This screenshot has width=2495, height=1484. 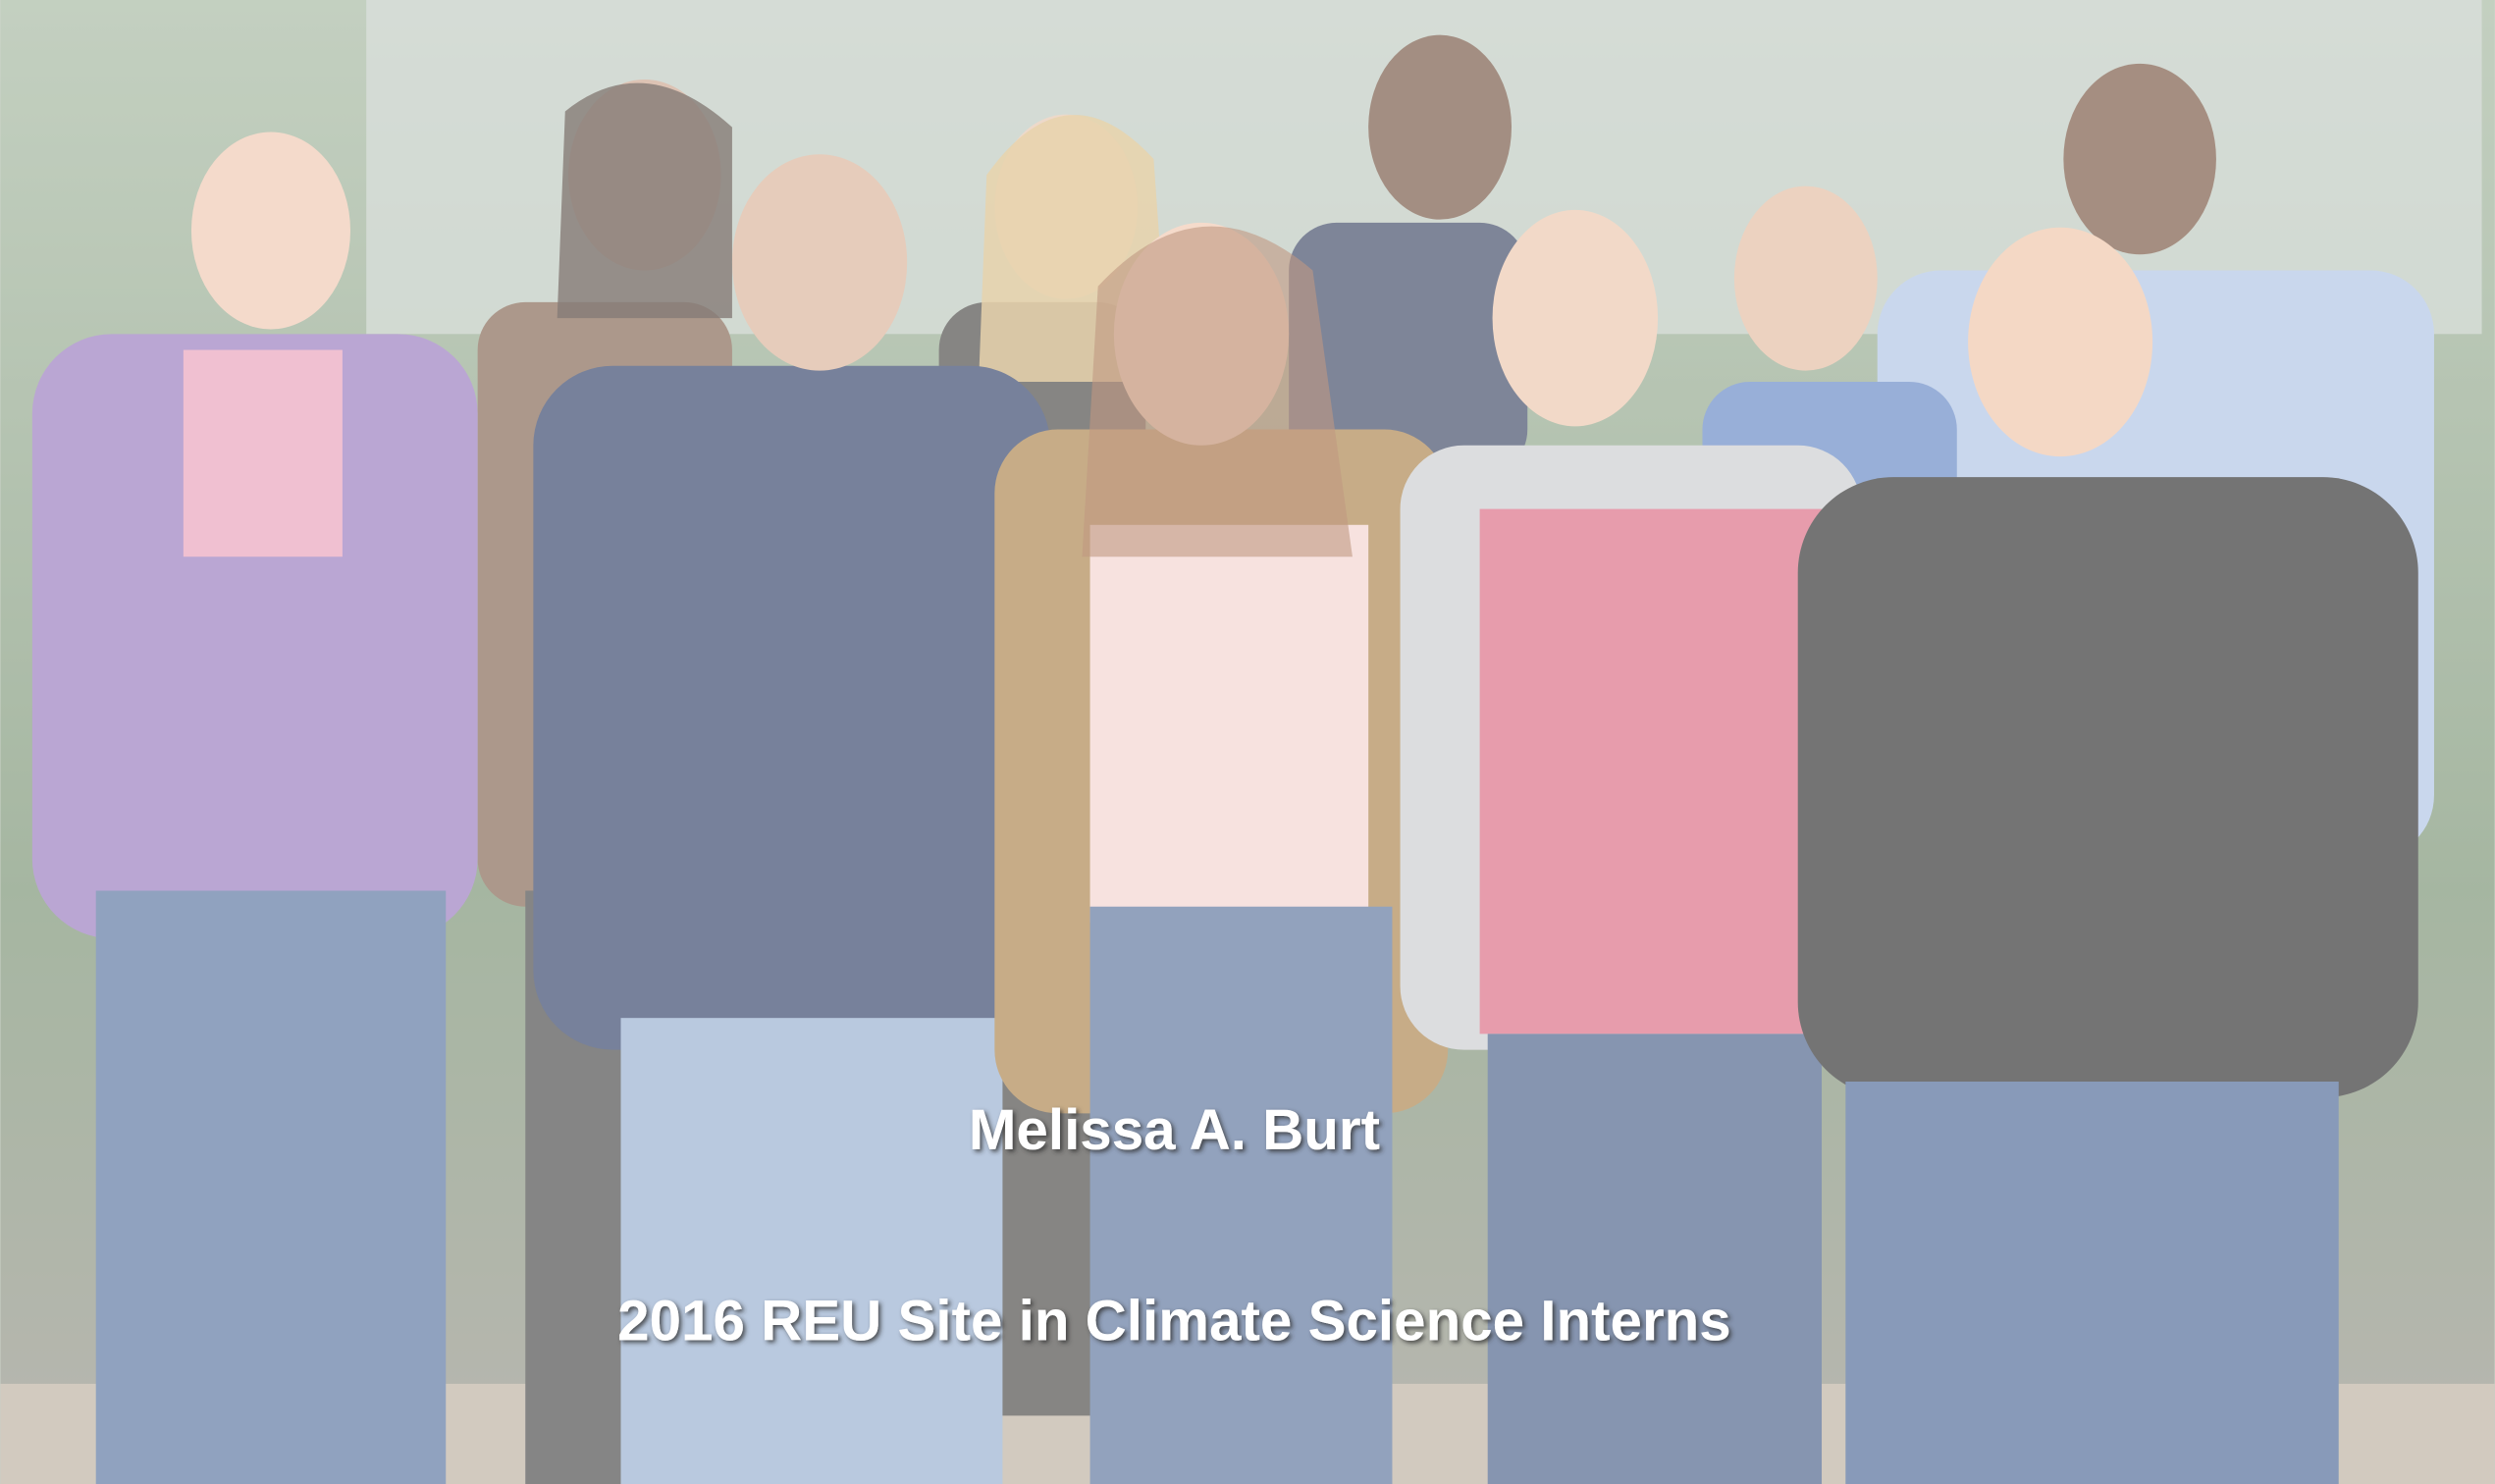 I want to click on photo-caption: 2016 REU Site in Climate Science Interns, so click(x=1174, y=1320).